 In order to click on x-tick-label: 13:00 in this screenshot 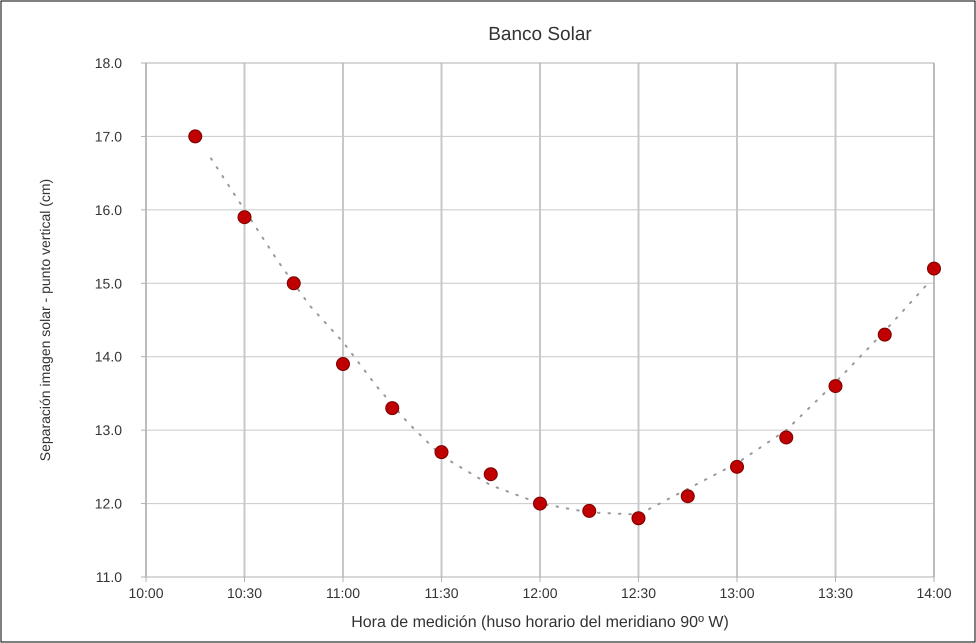, I will do `click(737, 593)`.